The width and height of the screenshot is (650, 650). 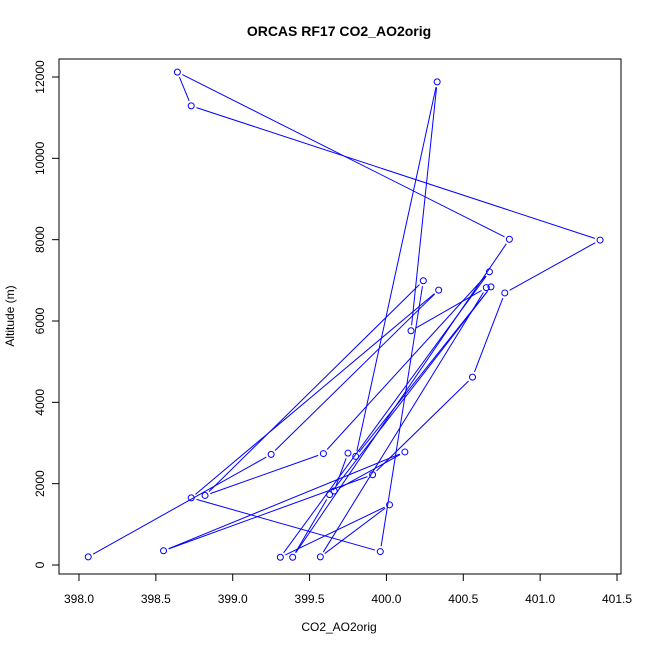 I want to click on x-tick-label: 398.0, so click(x=79, y=599).